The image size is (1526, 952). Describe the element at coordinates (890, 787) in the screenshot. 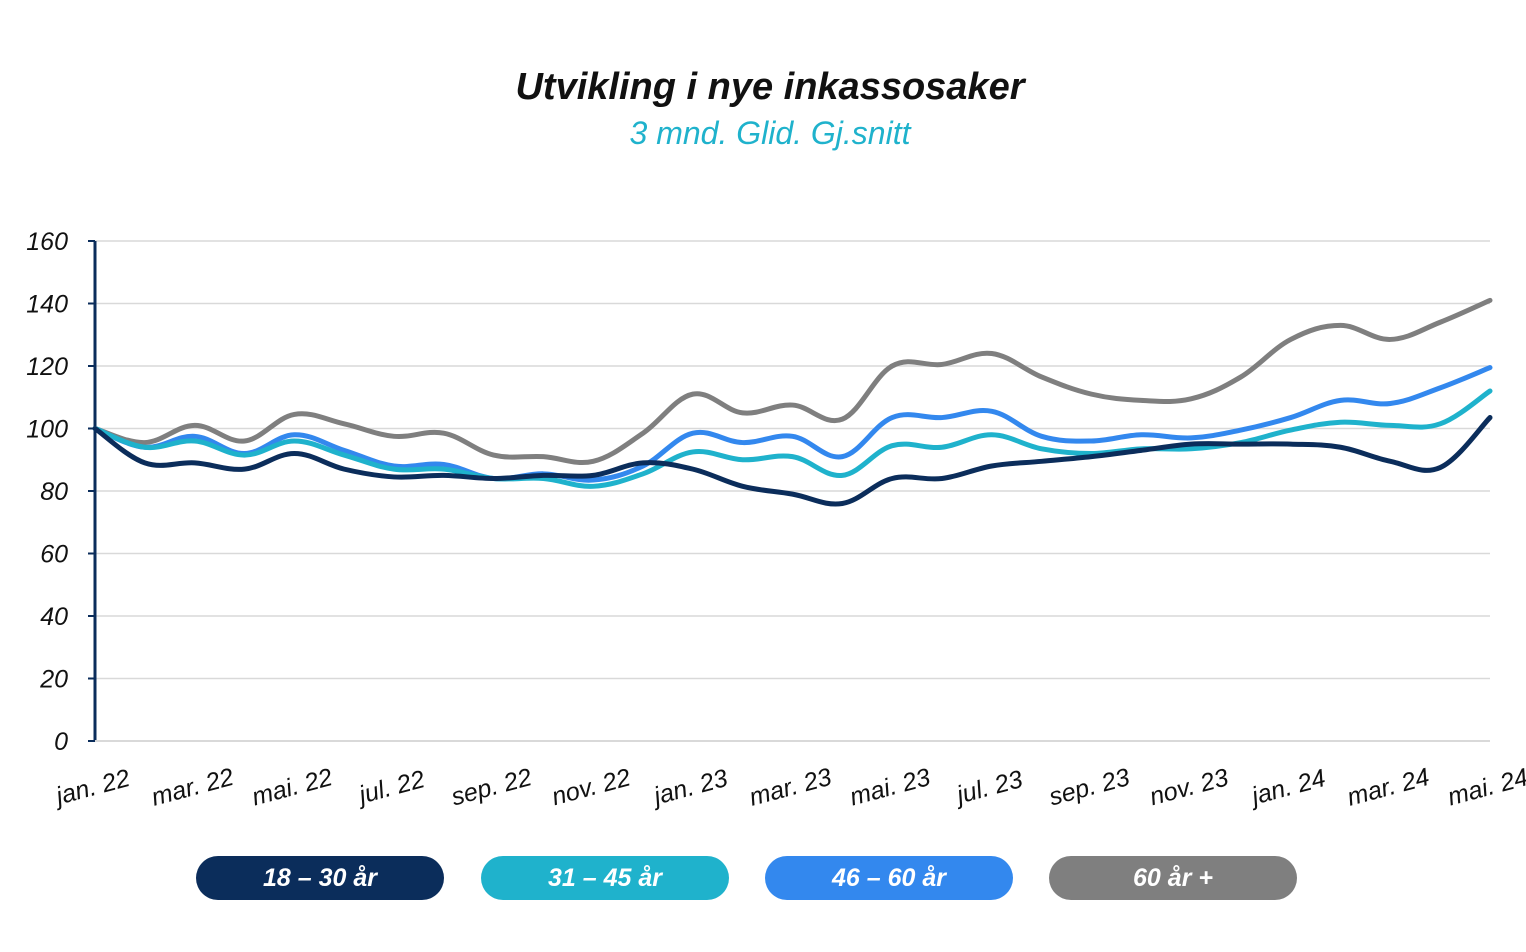

I see `x-tick-label: mai. 23` at that location.